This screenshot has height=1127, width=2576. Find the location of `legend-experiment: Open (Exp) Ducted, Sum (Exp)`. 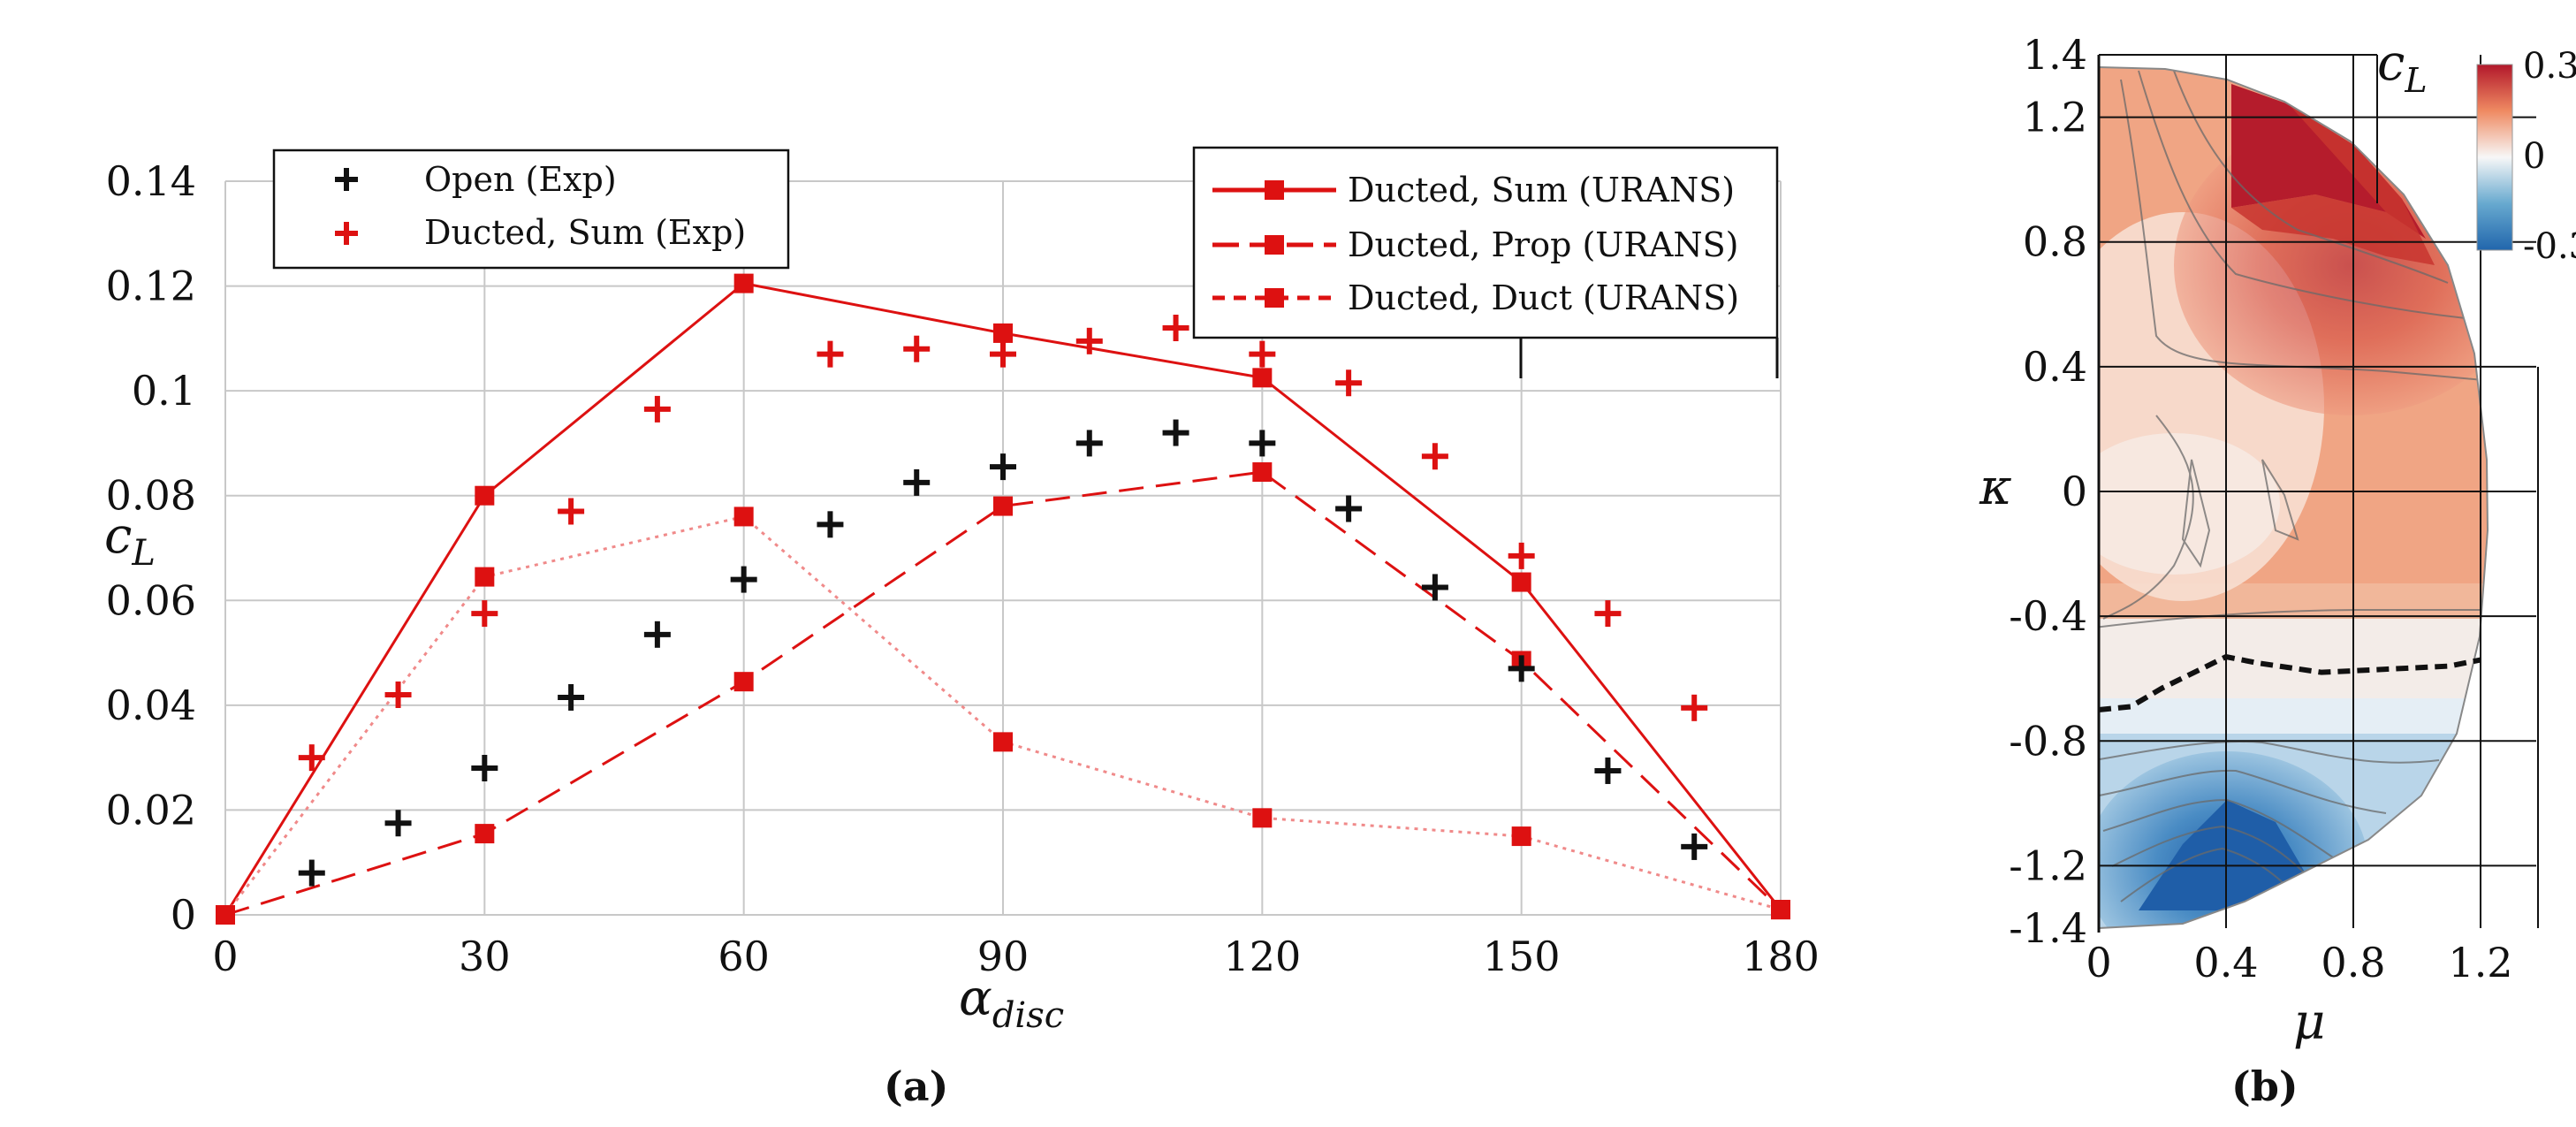

legend-experiment: Open (Exp) Ducted, Sum (Exp) is located at coordinates (531, 209).